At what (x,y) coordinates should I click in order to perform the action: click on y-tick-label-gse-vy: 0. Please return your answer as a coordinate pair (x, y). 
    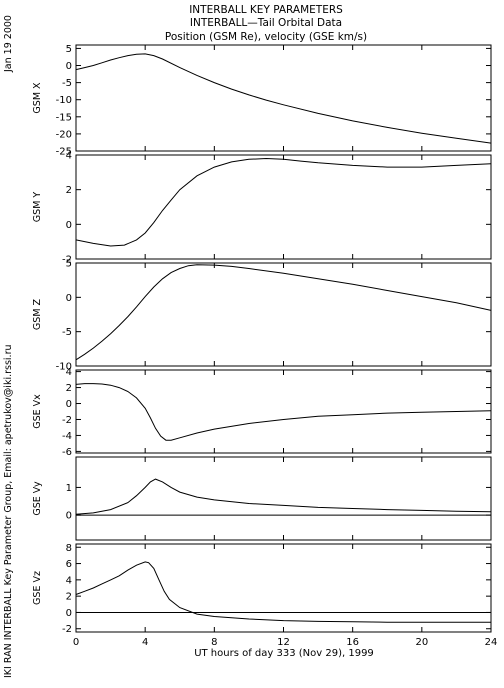
    Looking at the image, I should click on (69, 516).